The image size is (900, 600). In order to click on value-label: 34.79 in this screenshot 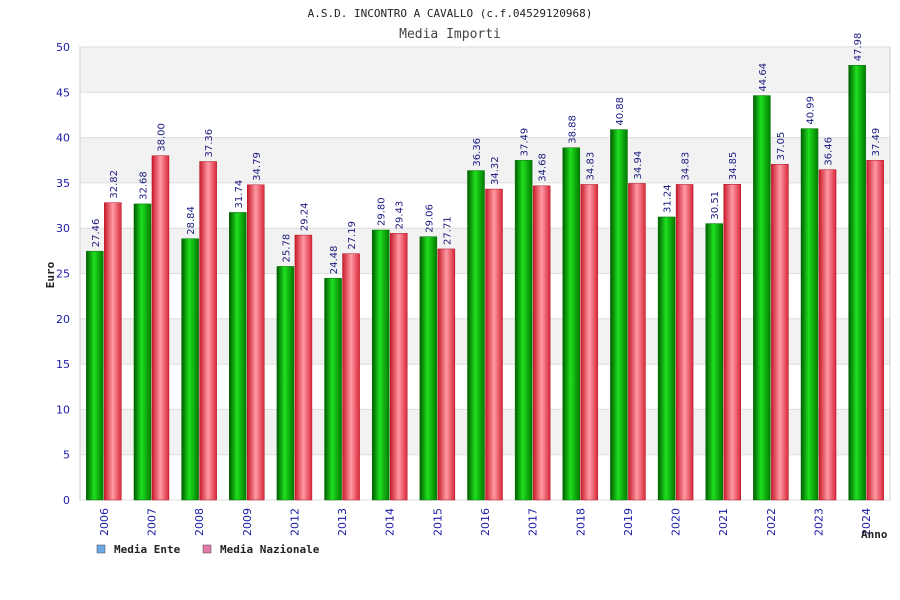, I will do `click(257, 166)`.